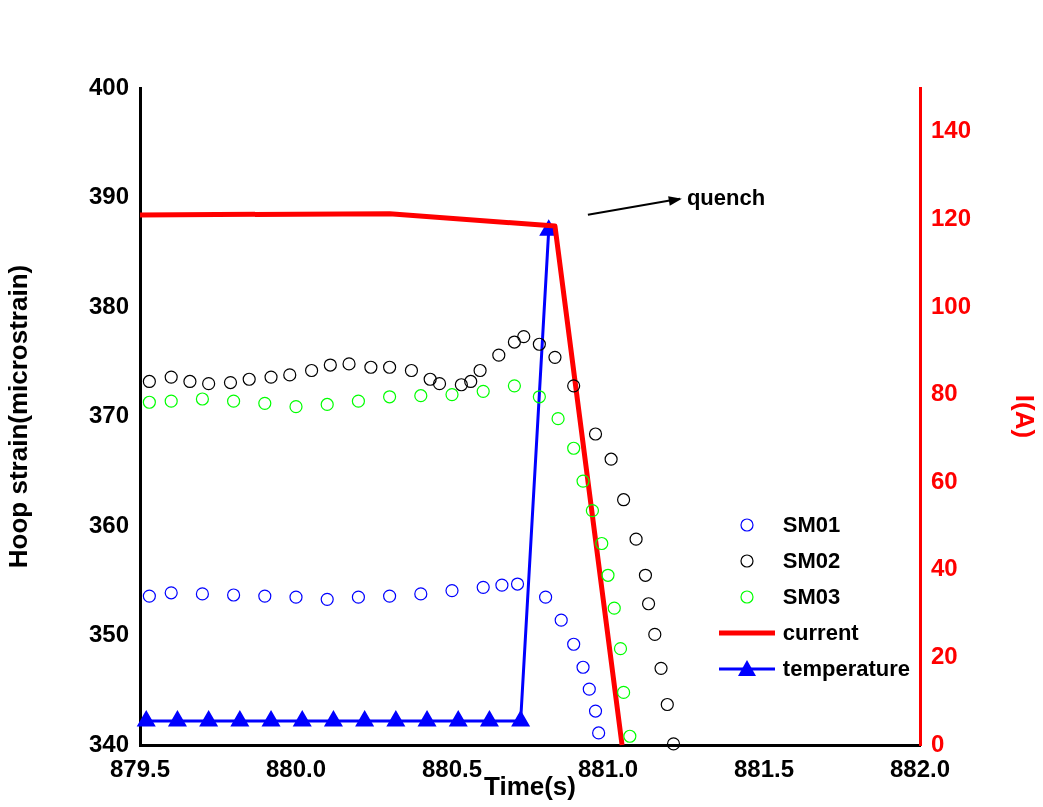 The height and width of the screenshot is (807, 1043). What do you see at coordinates (944, 393) in the screenshot?
I see `y2-tick-label: 80` at bounding box center [944, 393].